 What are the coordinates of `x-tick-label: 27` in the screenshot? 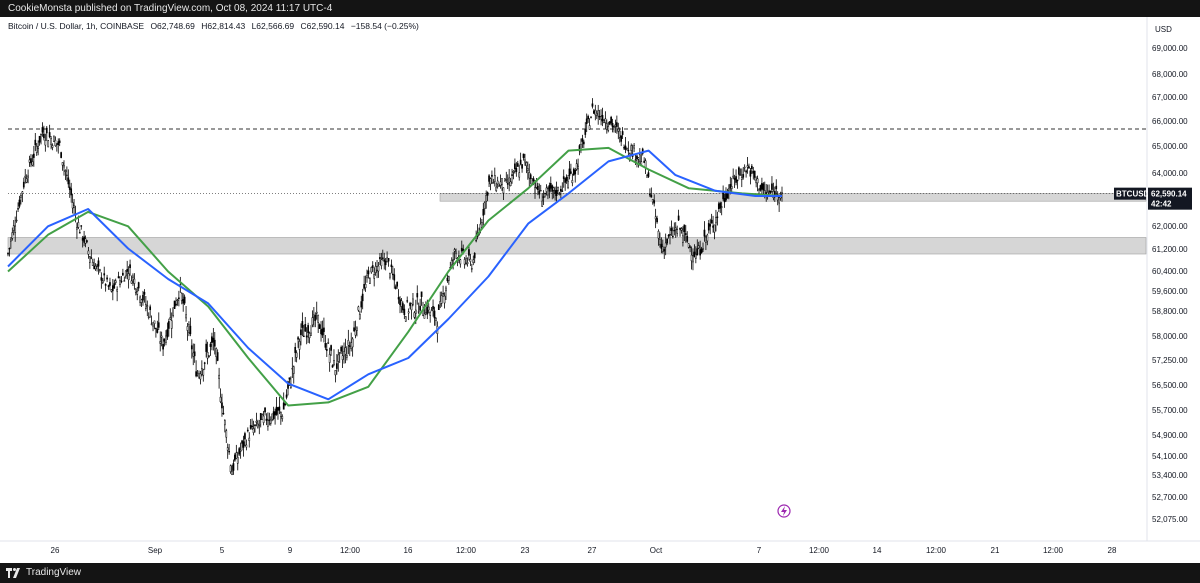 It's located at (592, 550).